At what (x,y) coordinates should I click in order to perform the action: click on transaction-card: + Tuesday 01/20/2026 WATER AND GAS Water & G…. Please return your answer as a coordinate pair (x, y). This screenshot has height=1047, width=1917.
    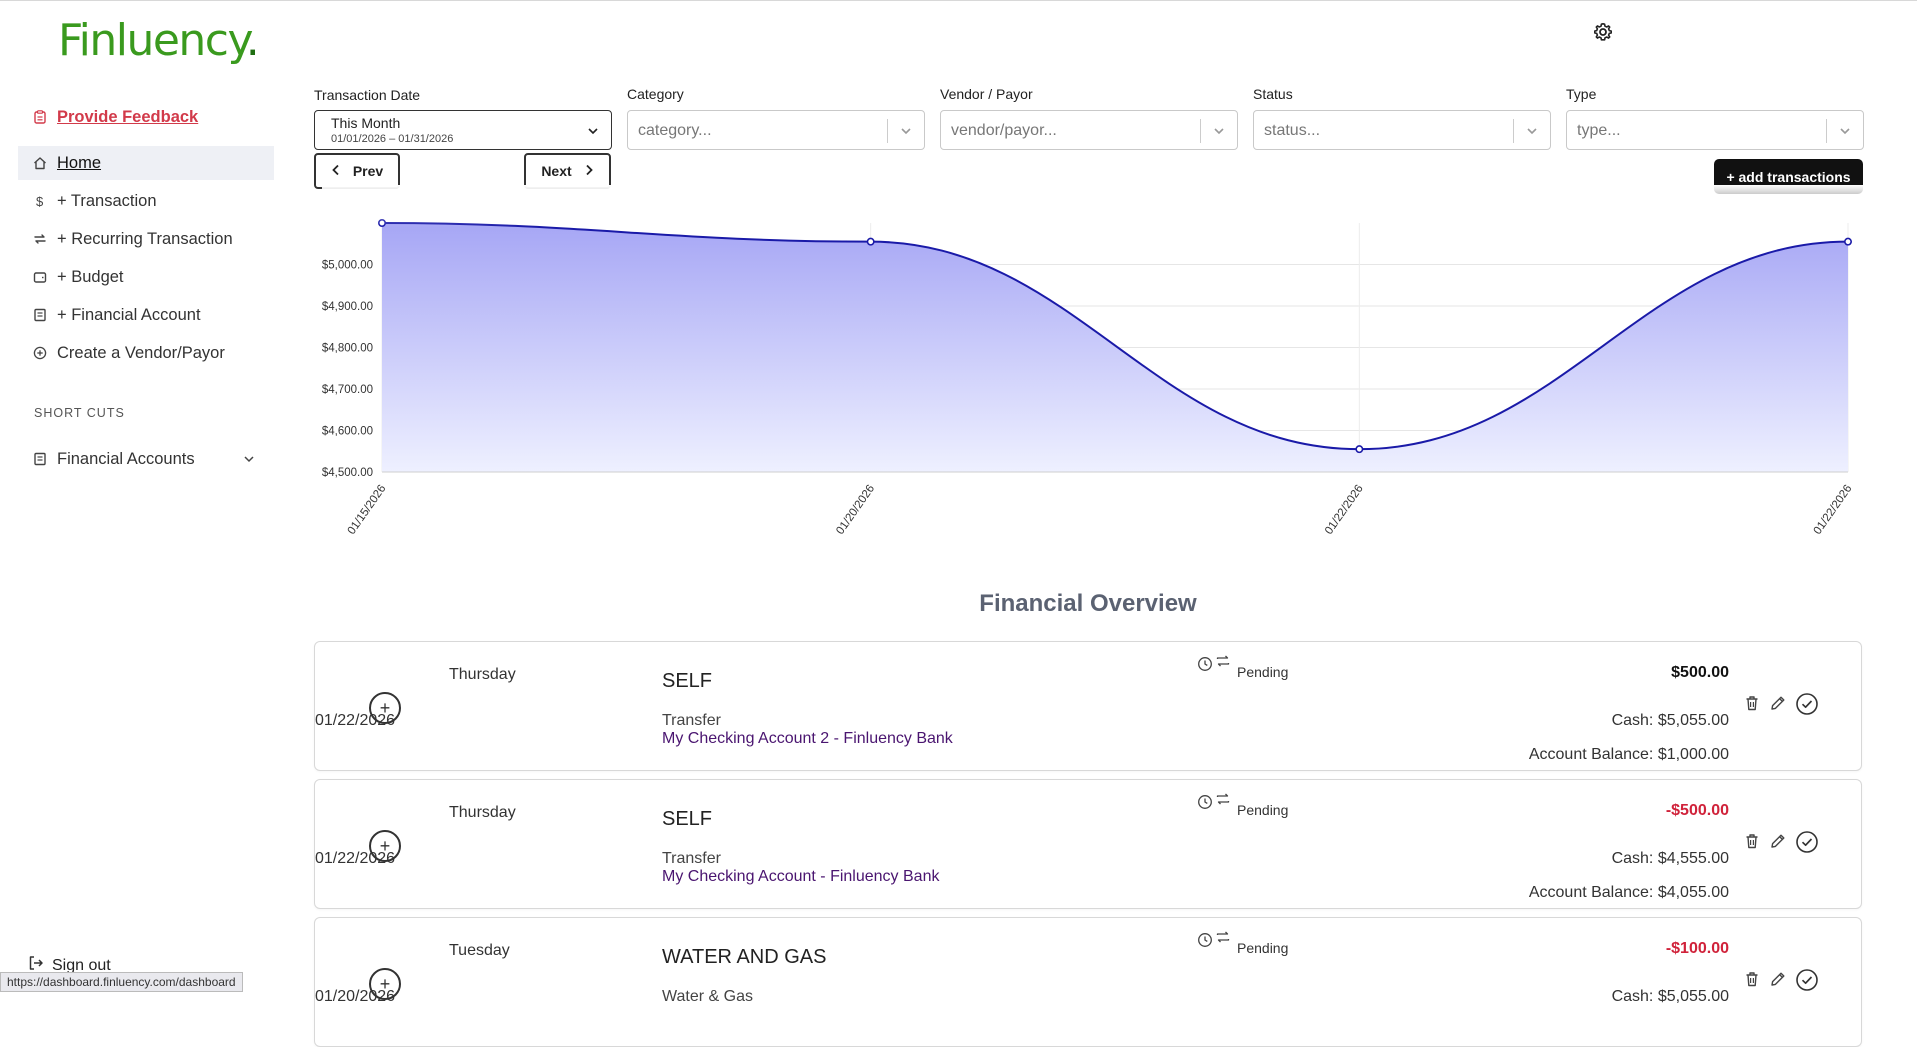
    Looking at the image, I should click on (1088, 982).